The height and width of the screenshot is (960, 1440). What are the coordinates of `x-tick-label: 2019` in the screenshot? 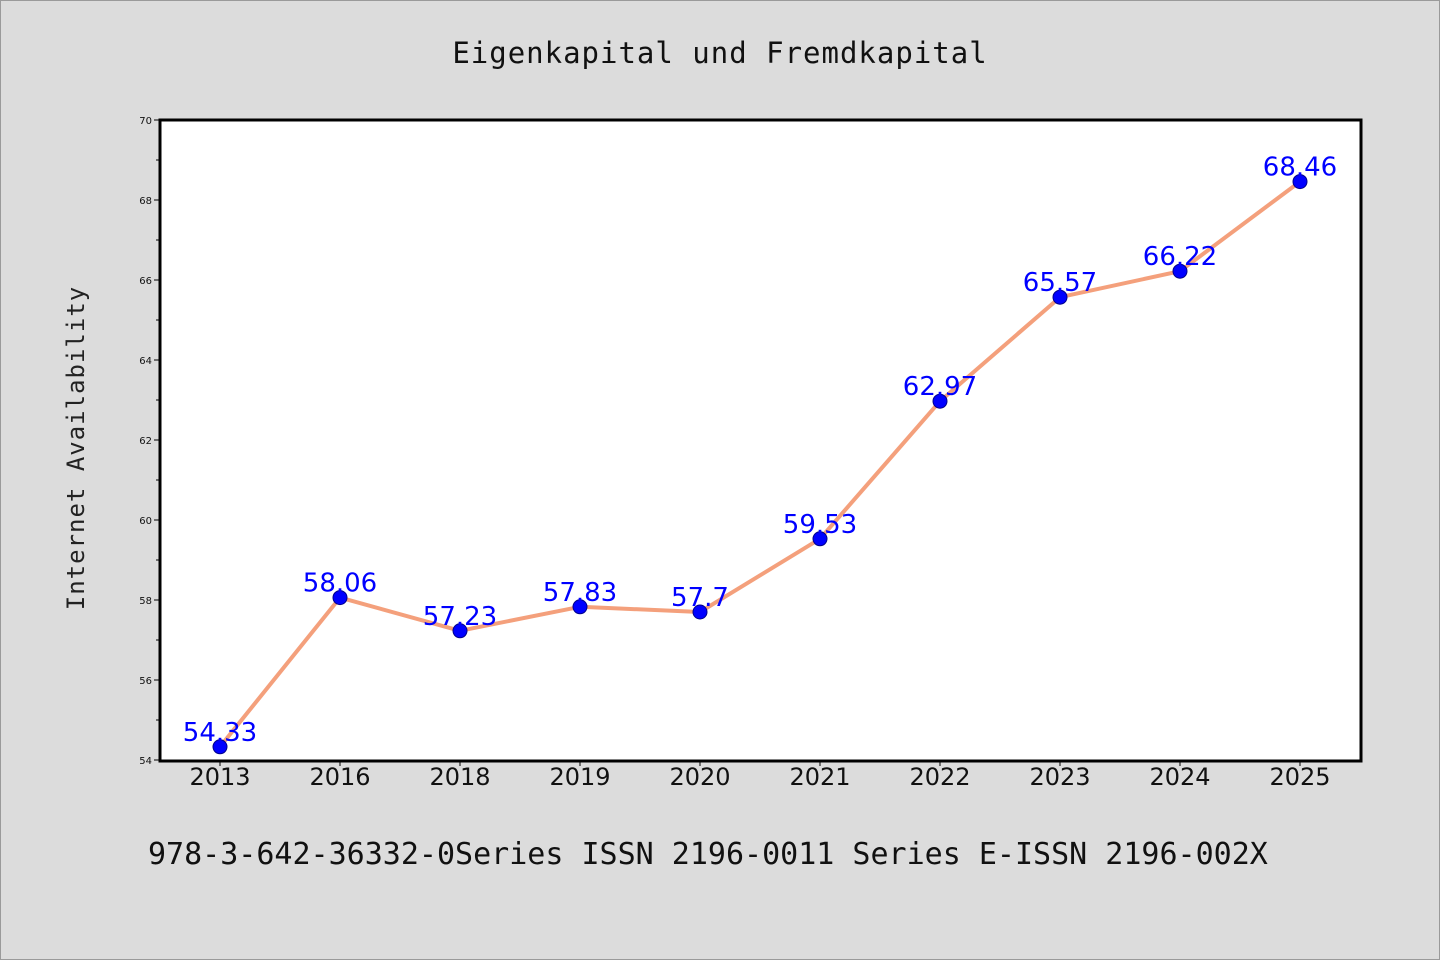 It's located at (579, 777).